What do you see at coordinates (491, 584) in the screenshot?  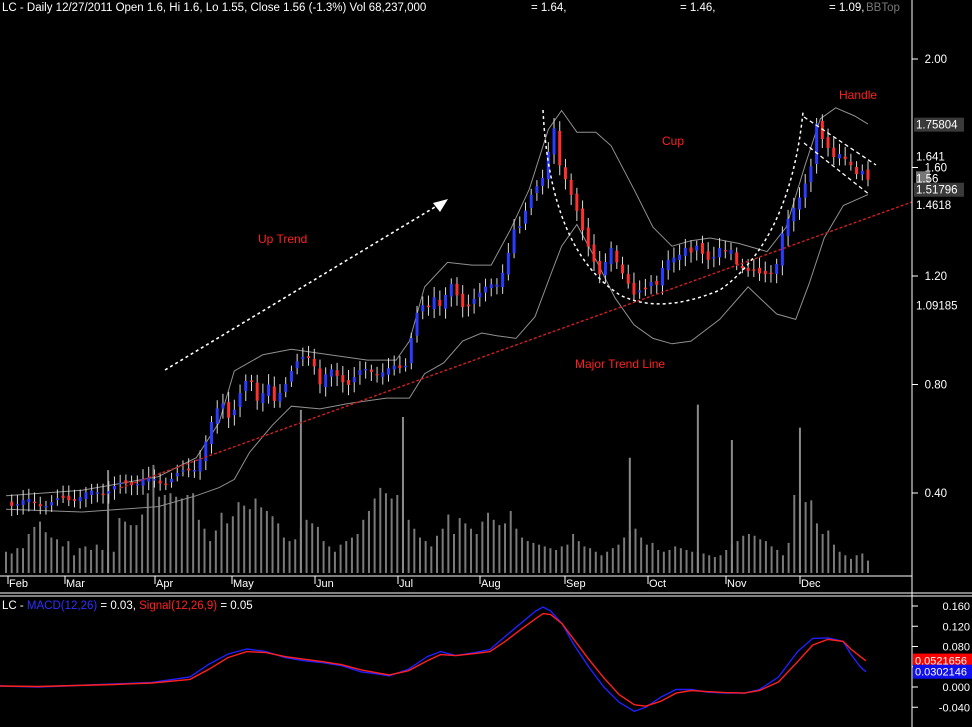 I see `x-tick-label: Aug` at bounding box center [491, 584].